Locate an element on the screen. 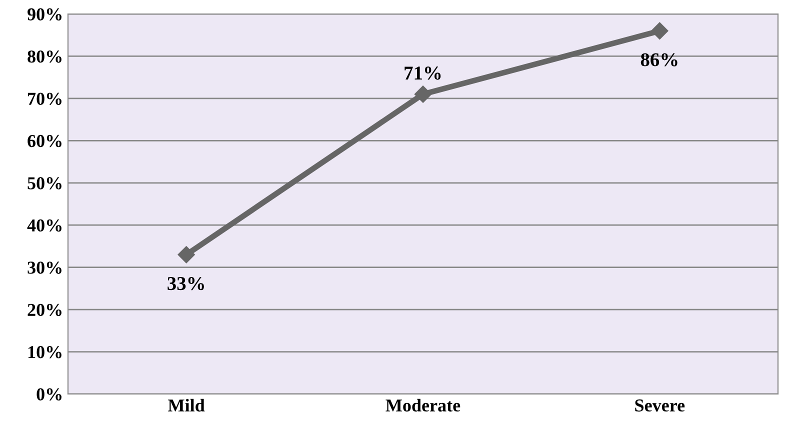  y-tick-label: 20% is located at coordinates (45, 310).